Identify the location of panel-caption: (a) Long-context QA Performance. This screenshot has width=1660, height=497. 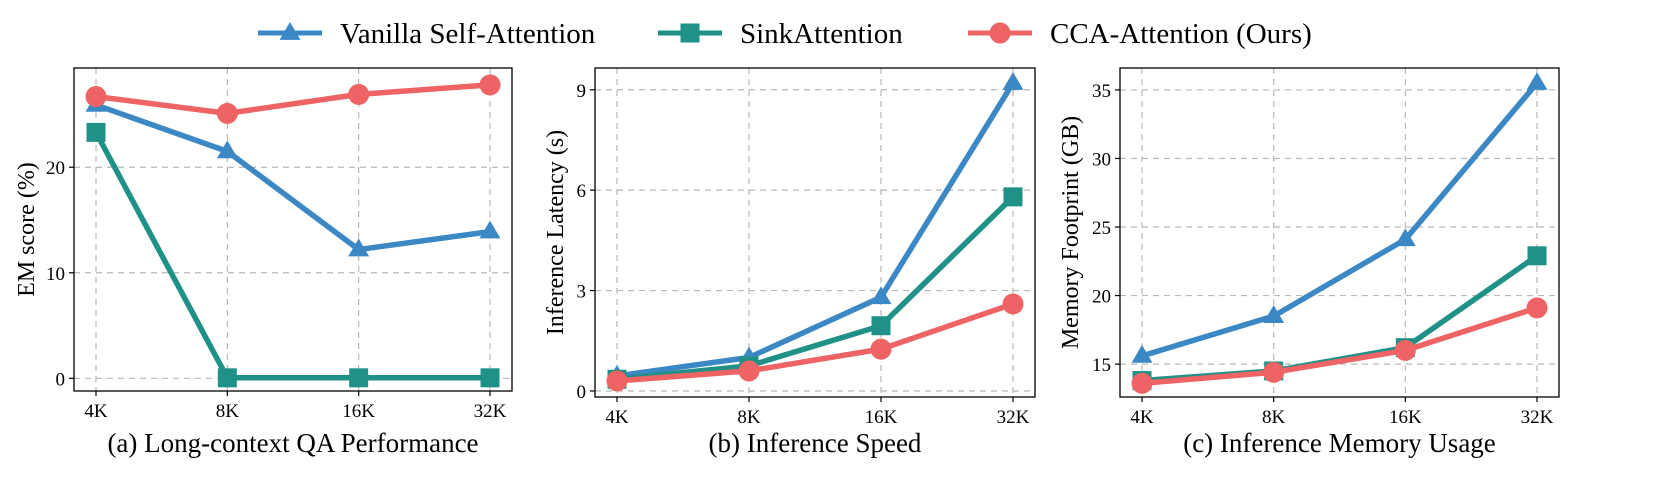
(292, 443).